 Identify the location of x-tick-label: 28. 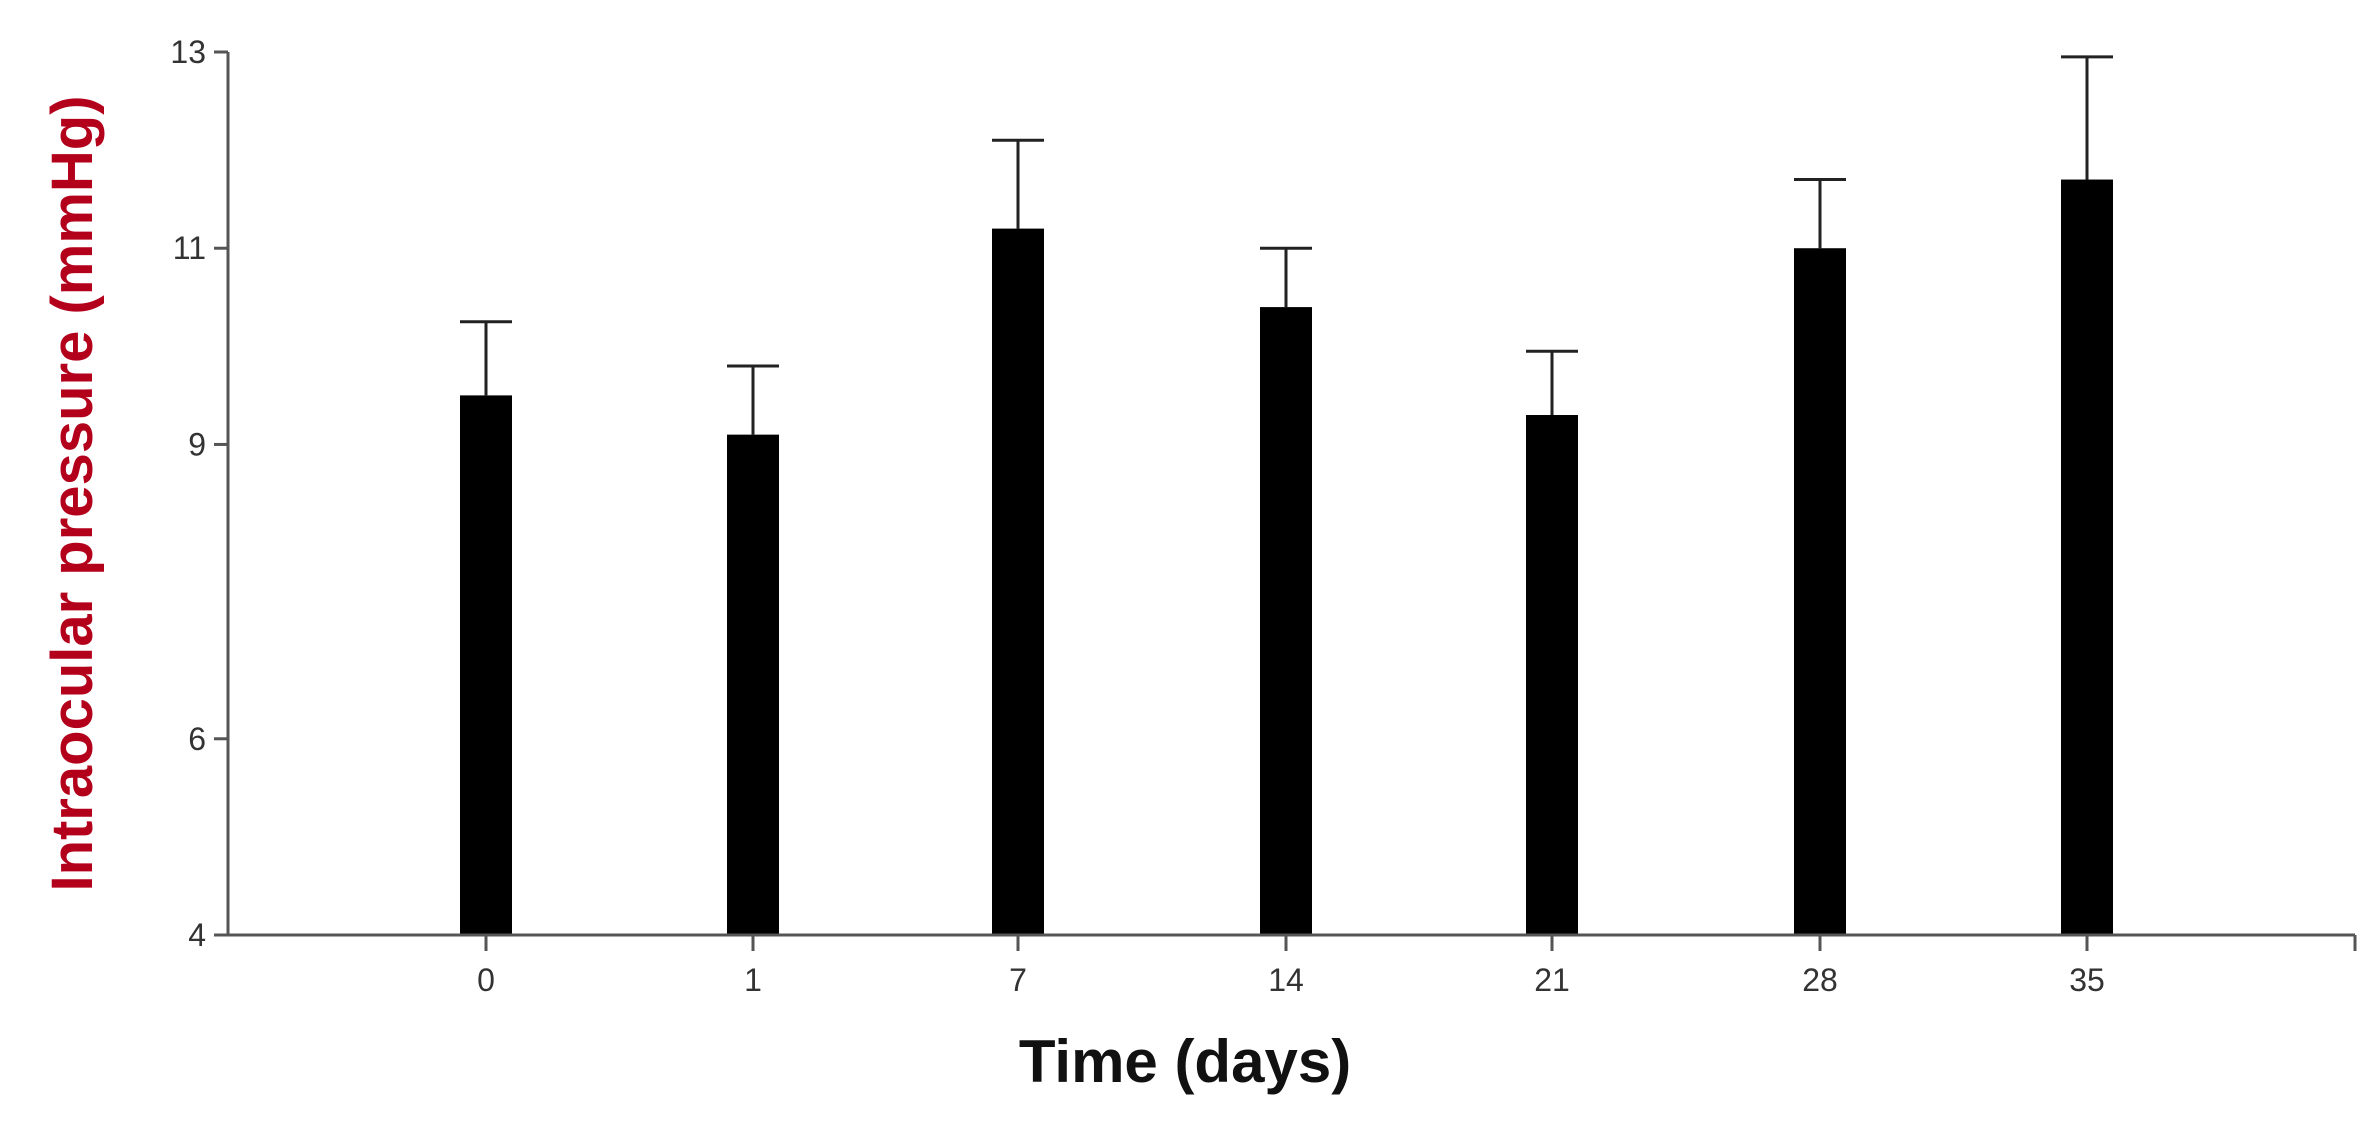
(1820, 980).